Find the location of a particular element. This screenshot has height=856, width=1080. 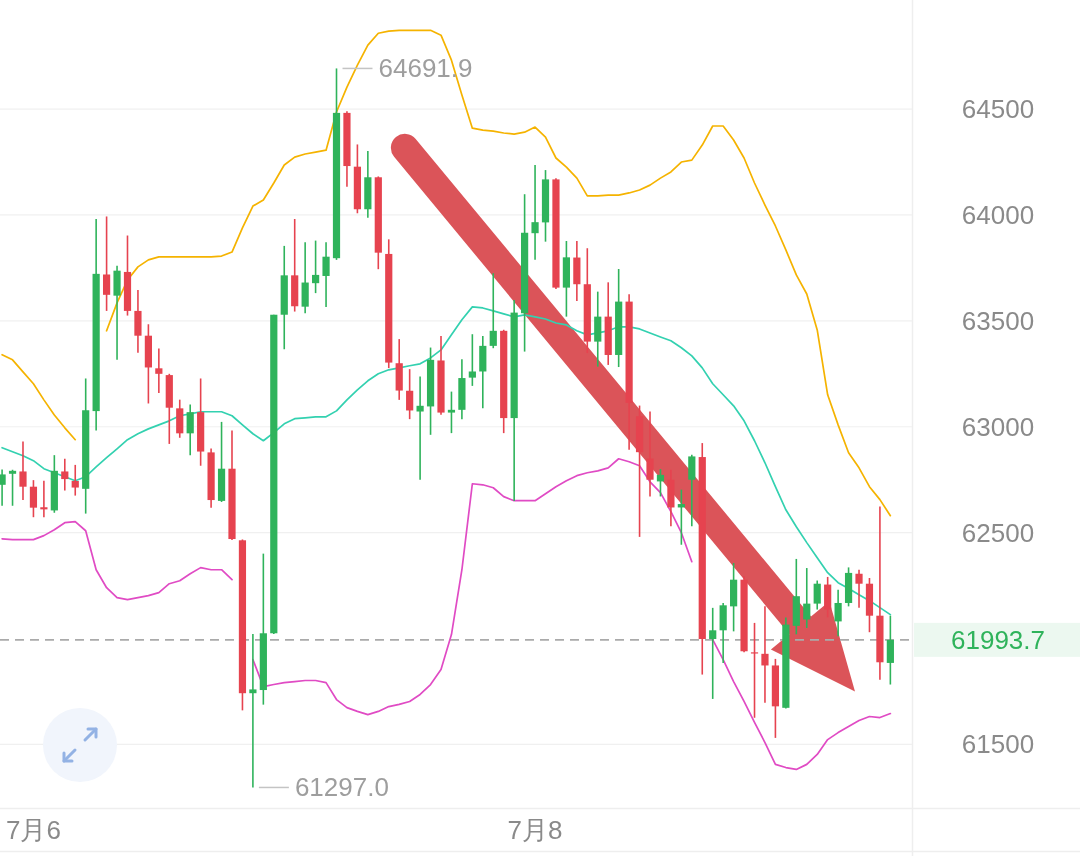

annotation: 61297.0 is located at coordinates (341, 787).